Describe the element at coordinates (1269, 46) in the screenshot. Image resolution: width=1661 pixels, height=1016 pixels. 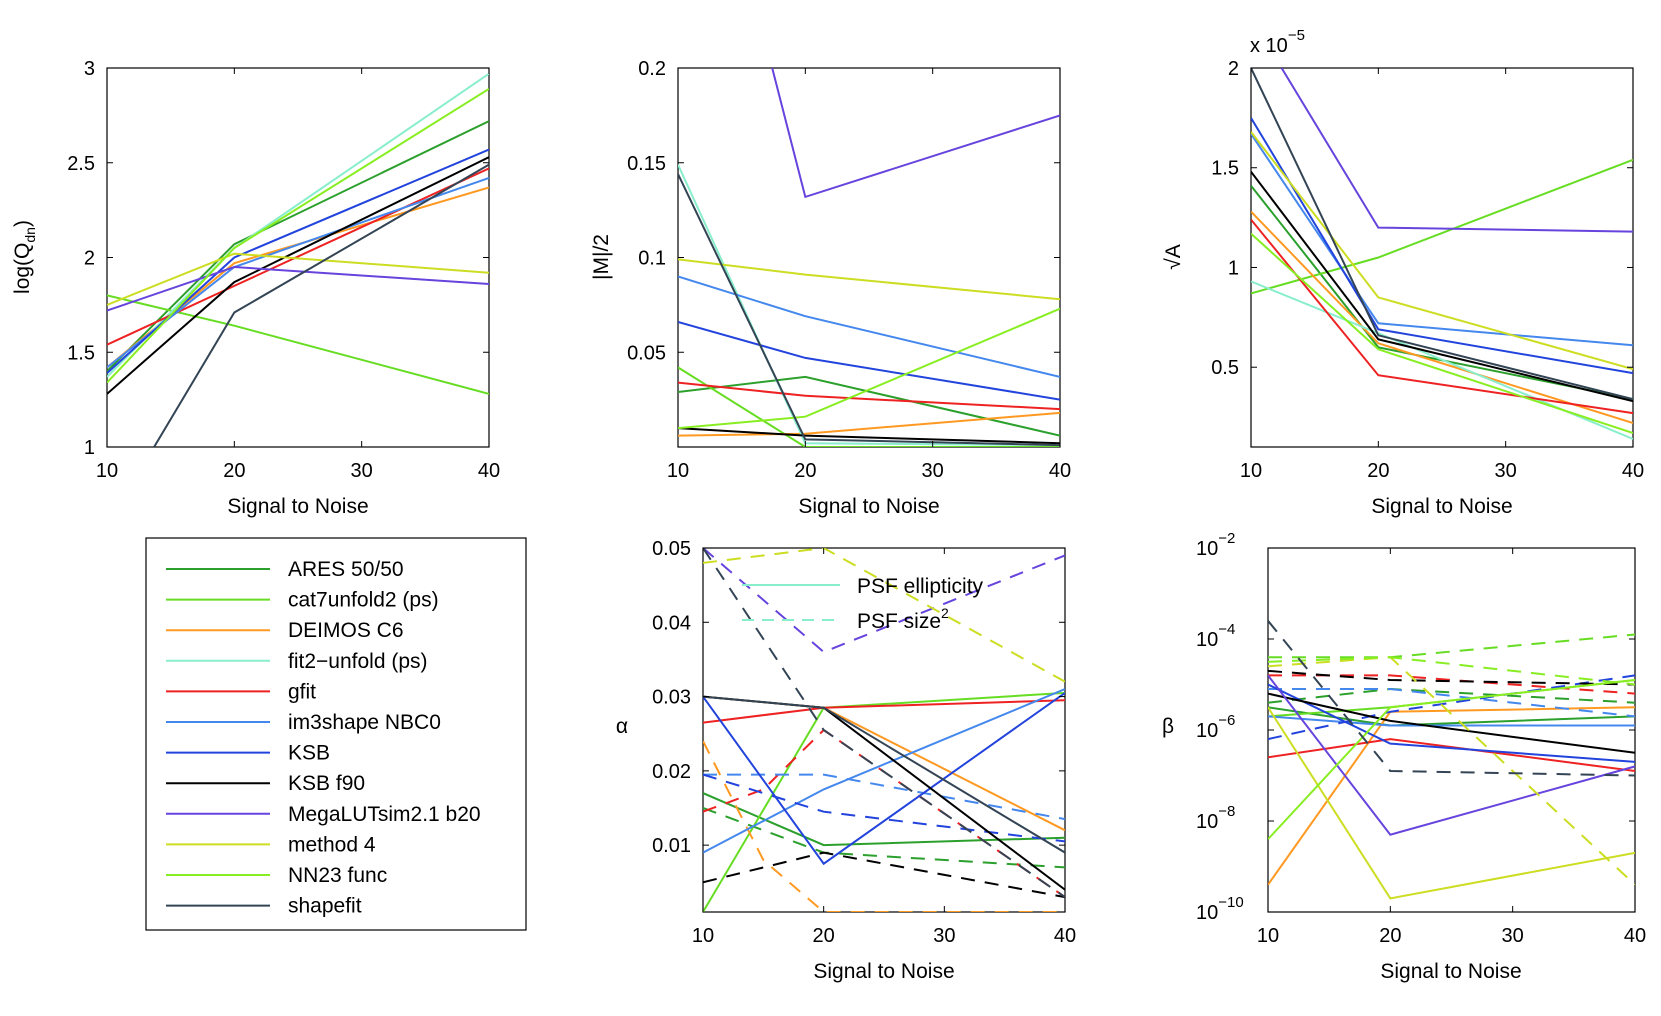
I see `y-exponent-base: x 10` at that location.